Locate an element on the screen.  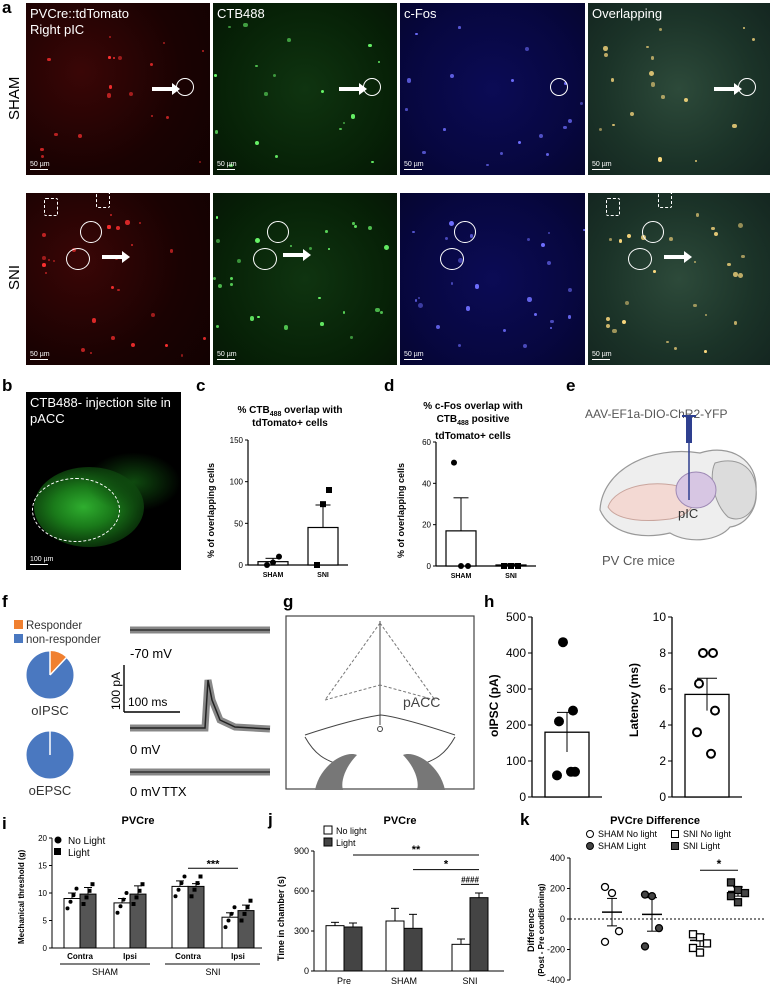
micrograph-sham-1: CTB488 50 µm is located at coordinates (305, 89).